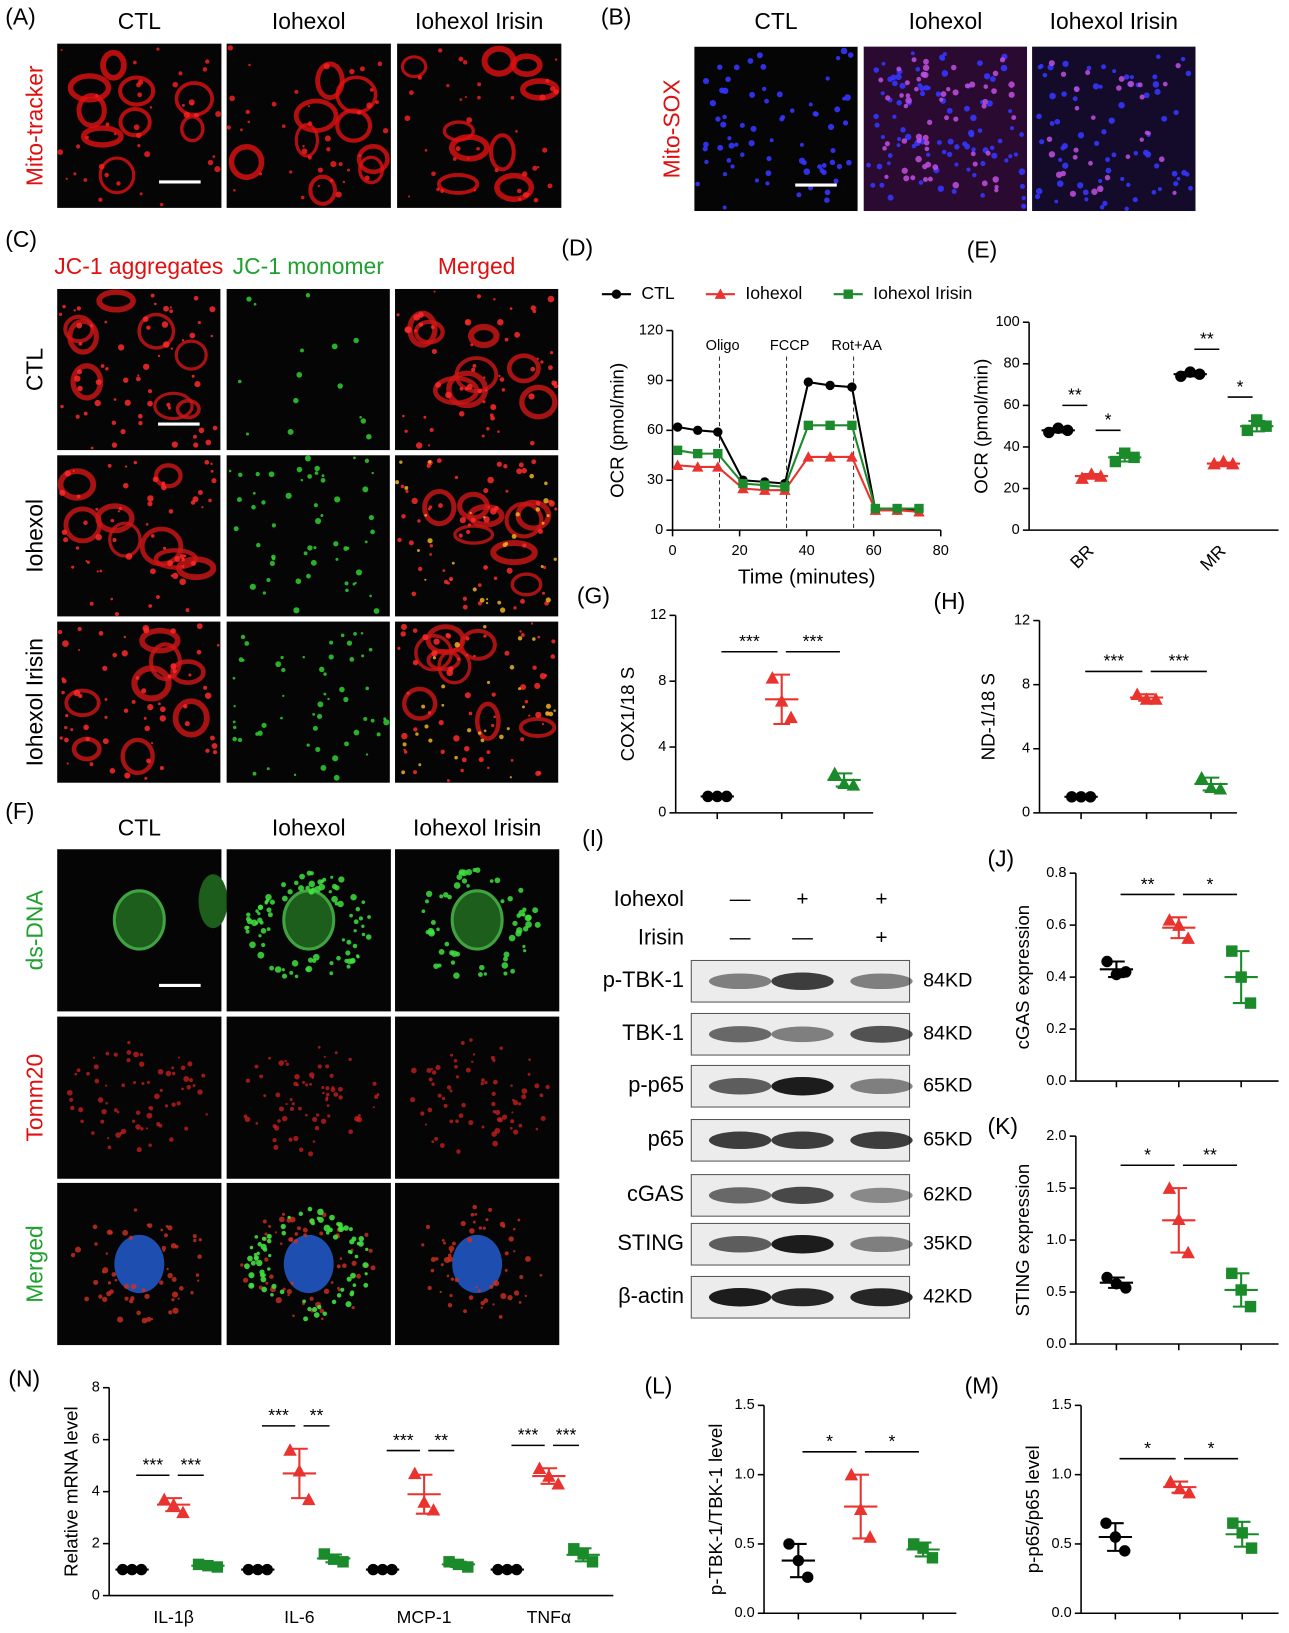 This screenshot has width=1289, height=1633. What do you see at coordinates (1148, 884) in the screenshot?
I see `significance-label: **` at bounding box center [1148, 884].